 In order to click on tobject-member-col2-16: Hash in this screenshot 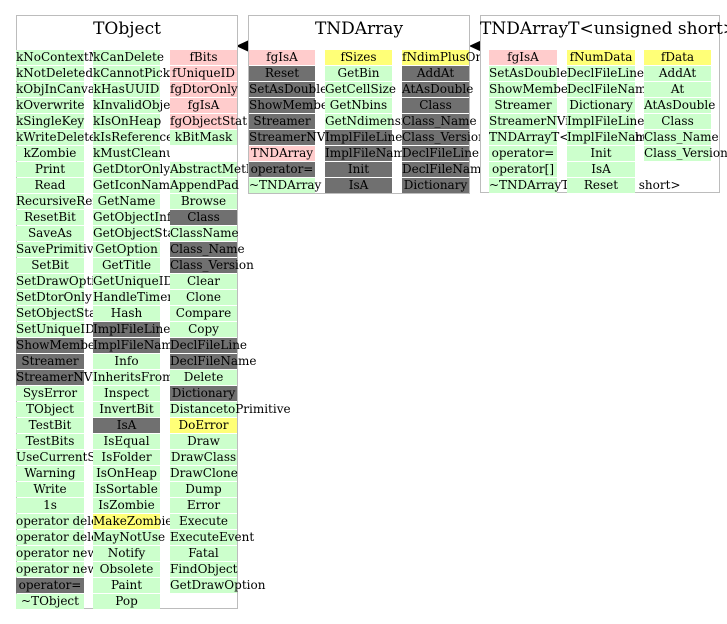, I will do `click(126, 313)`.